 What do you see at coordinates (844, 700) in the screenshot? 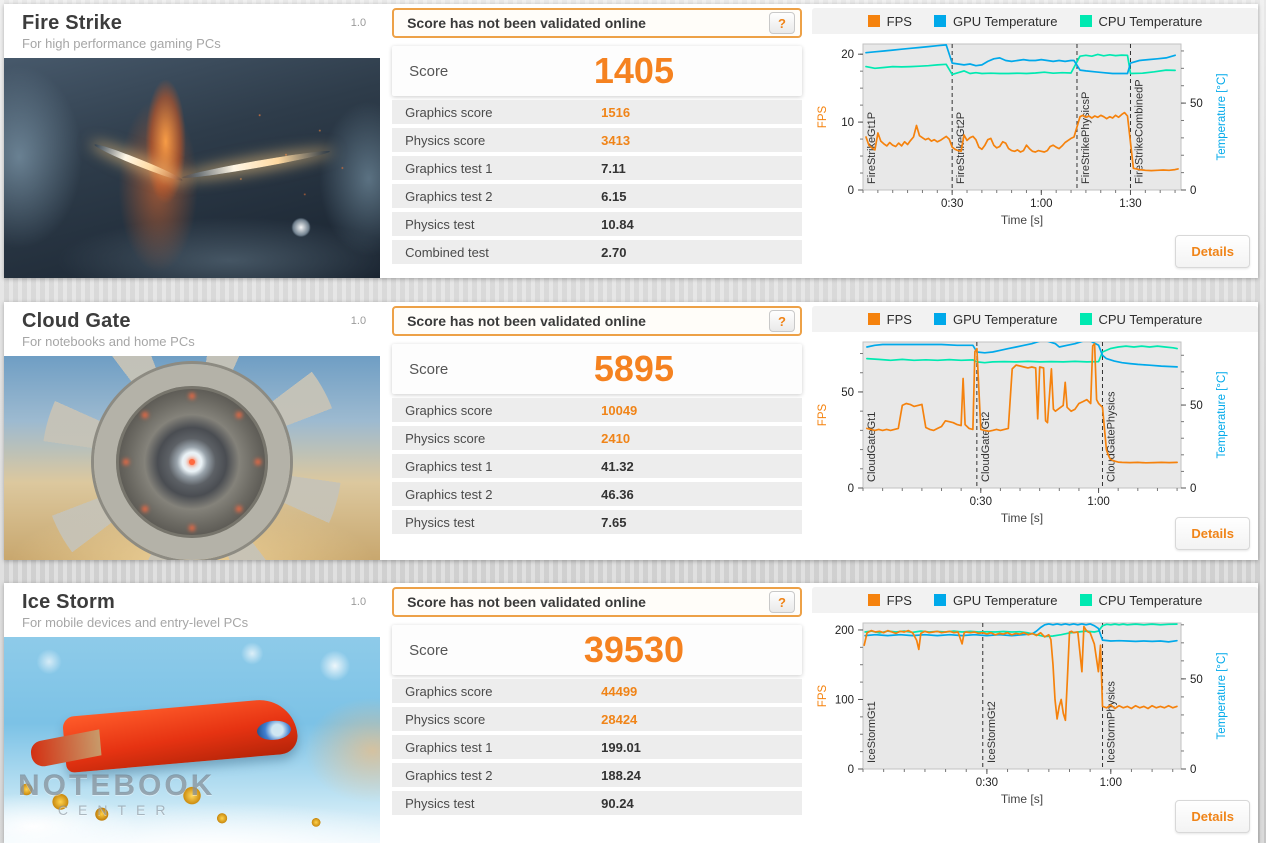
I see `svg-text: 100` at bounding box center [844, 700].